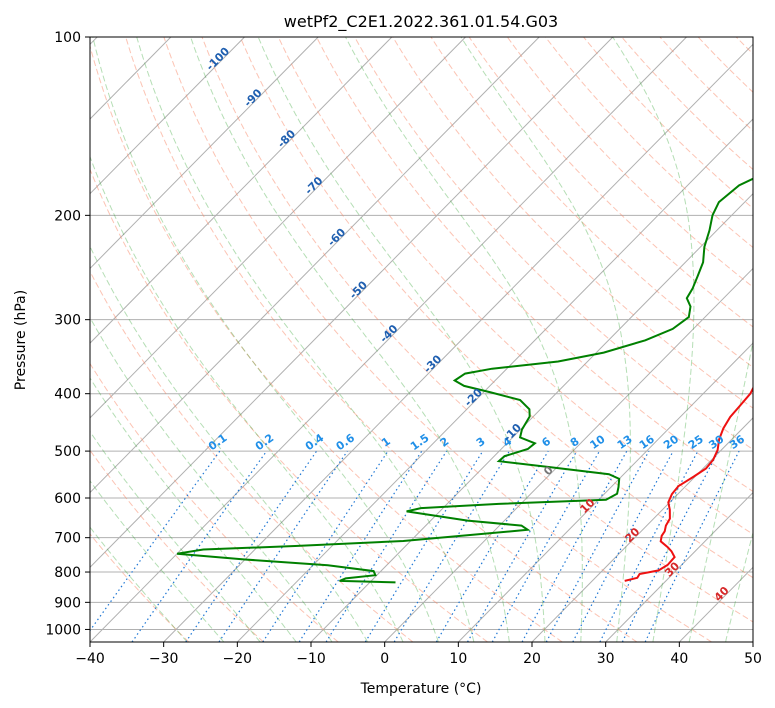 The image size is (775, 708). What do you see at coordinates (67, 38) in the screenshot?
I see `y-tick-label: 100` at bounding box center [67, 38].